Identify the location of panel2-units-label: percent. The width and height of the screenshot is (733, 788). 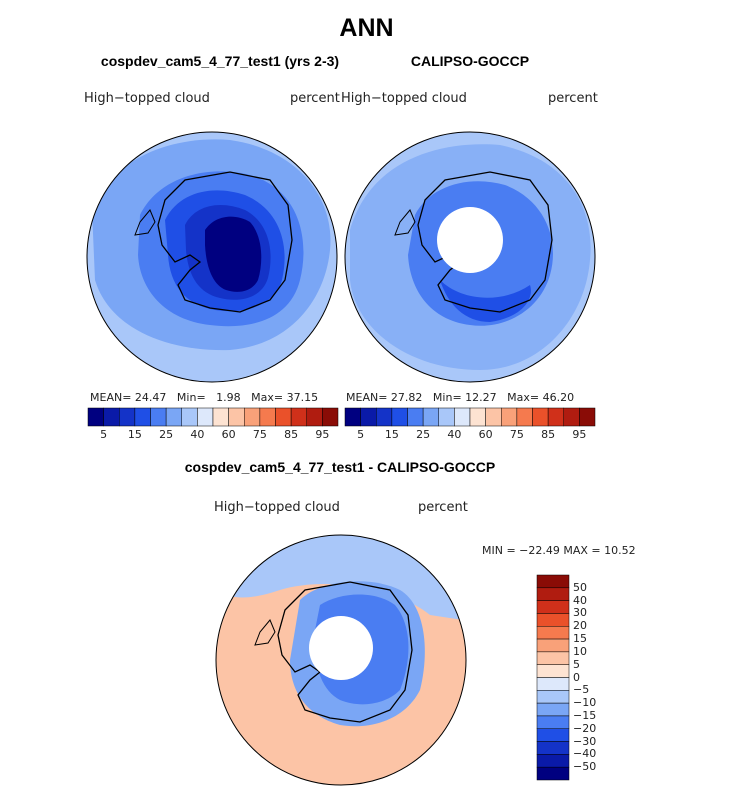
(573, 98).